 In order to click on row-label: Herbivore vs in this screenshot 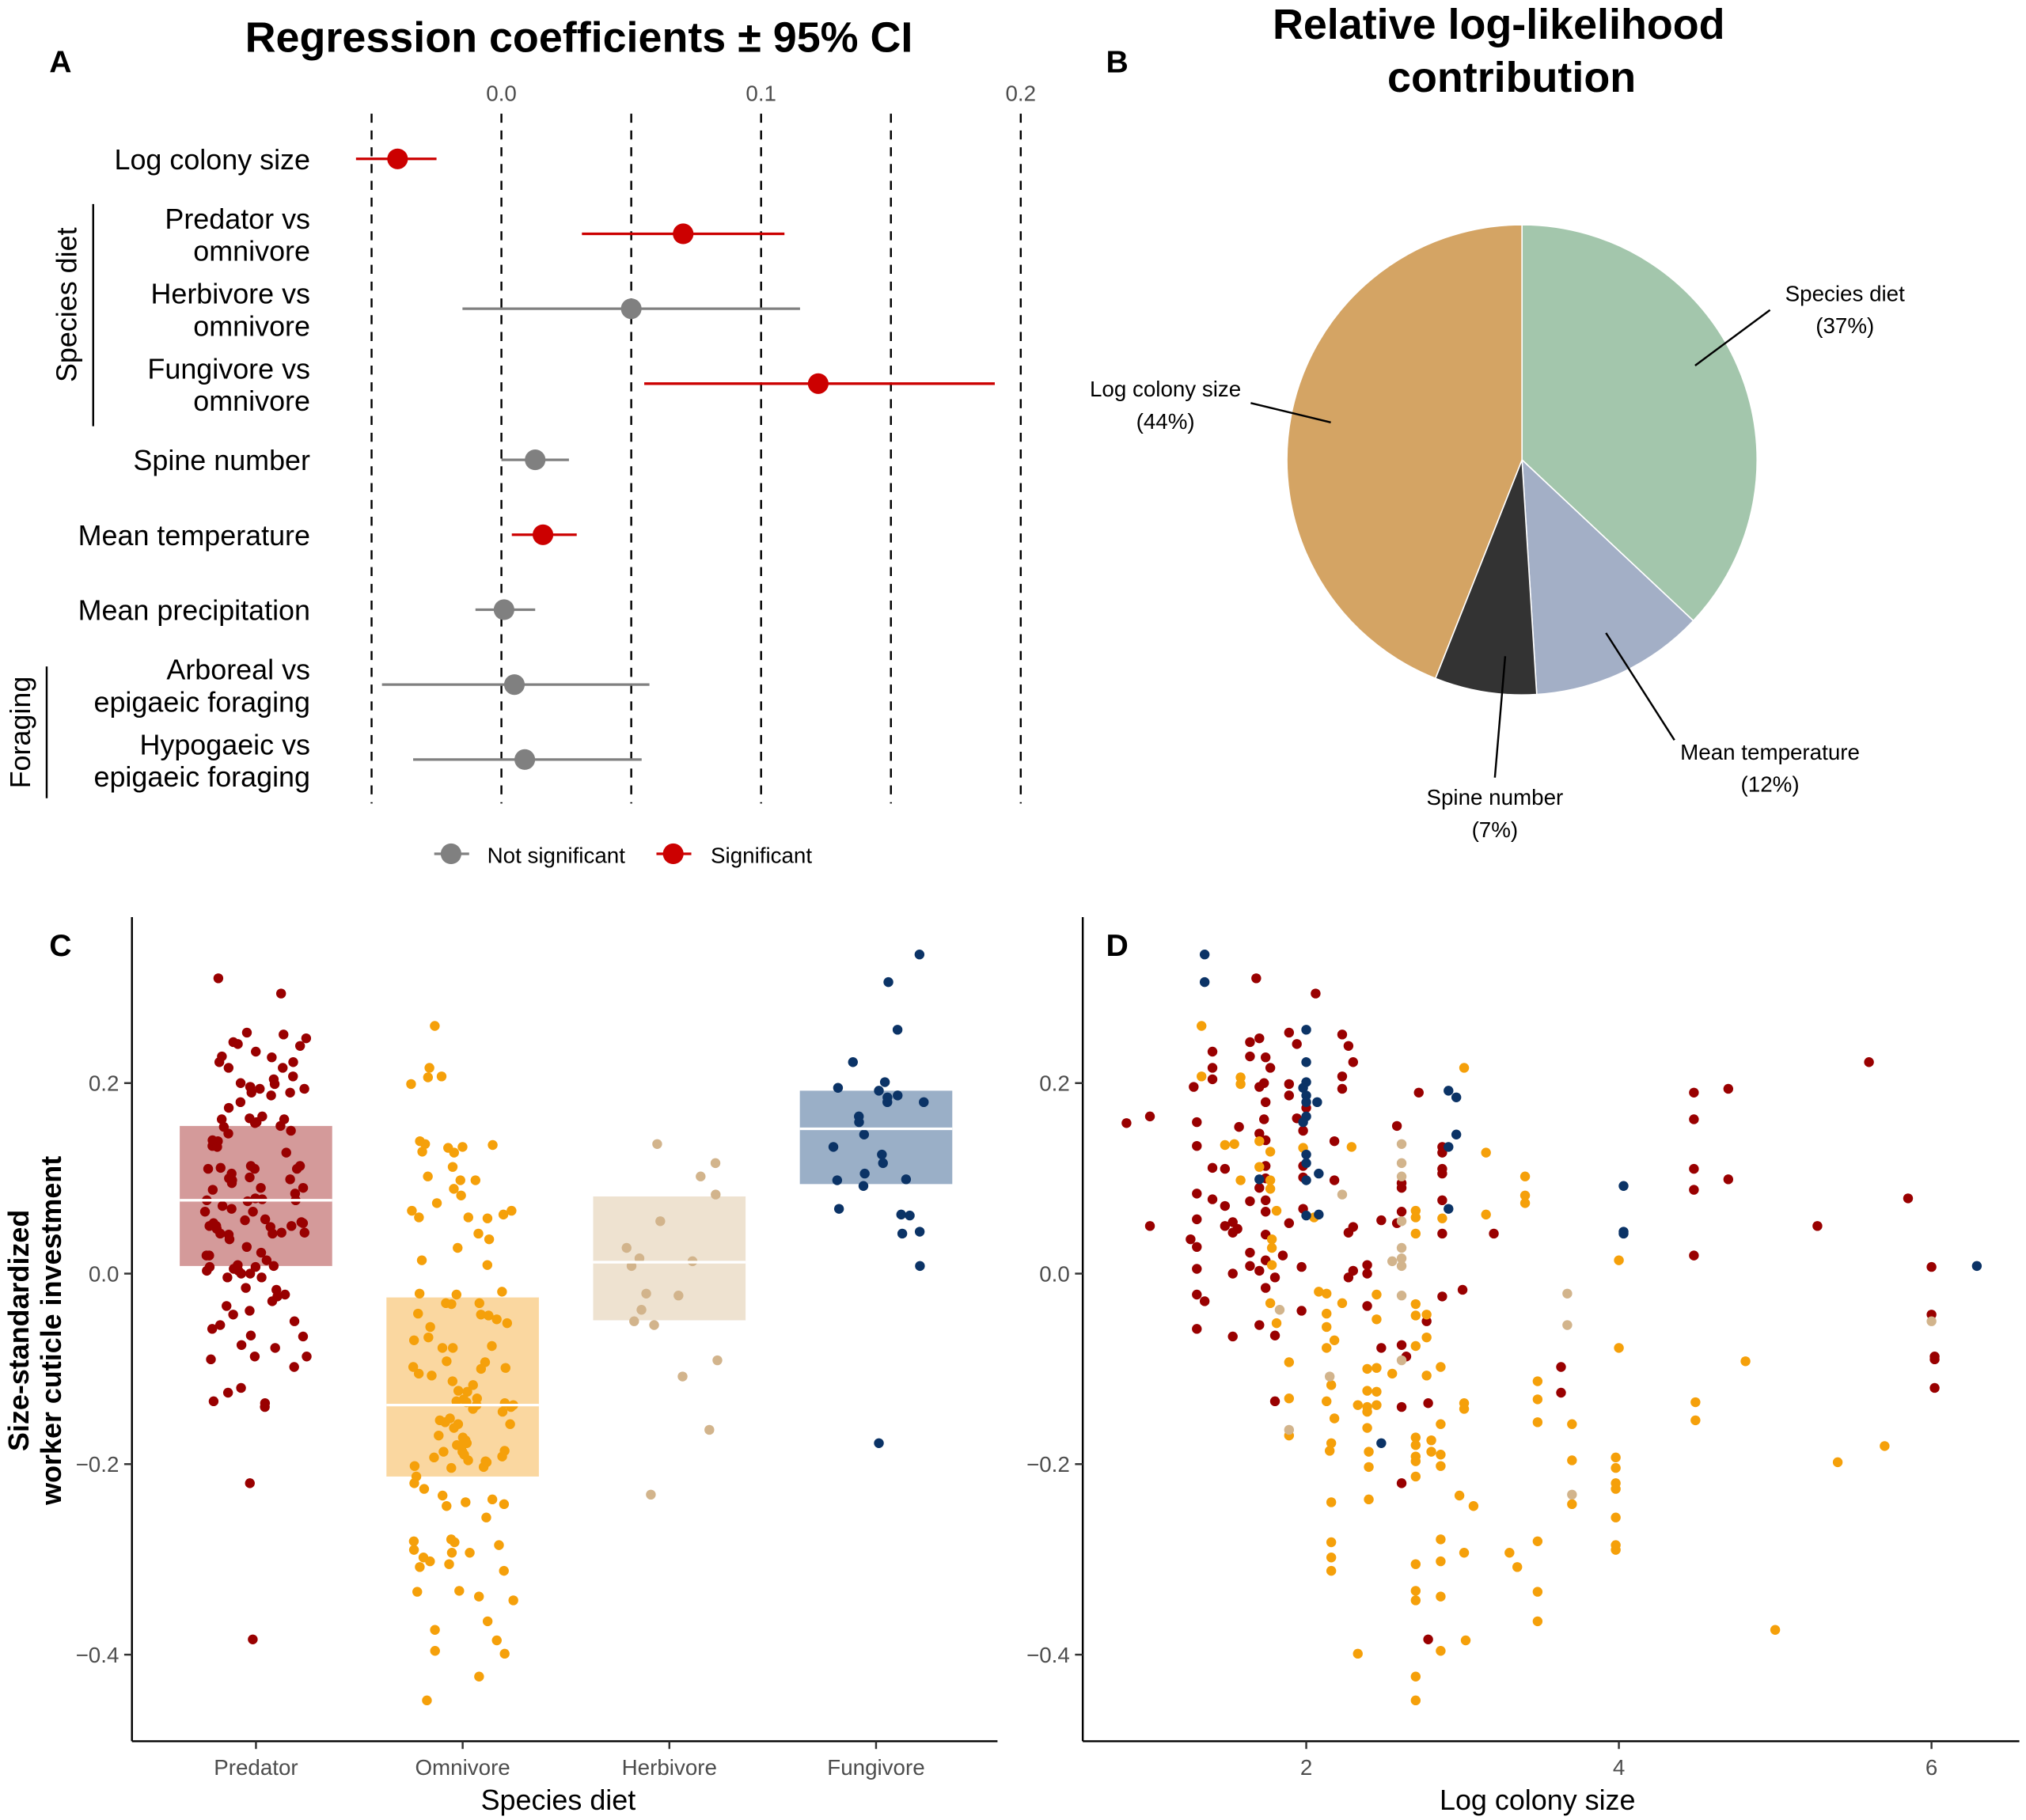, I will do `click(230, 294)`.